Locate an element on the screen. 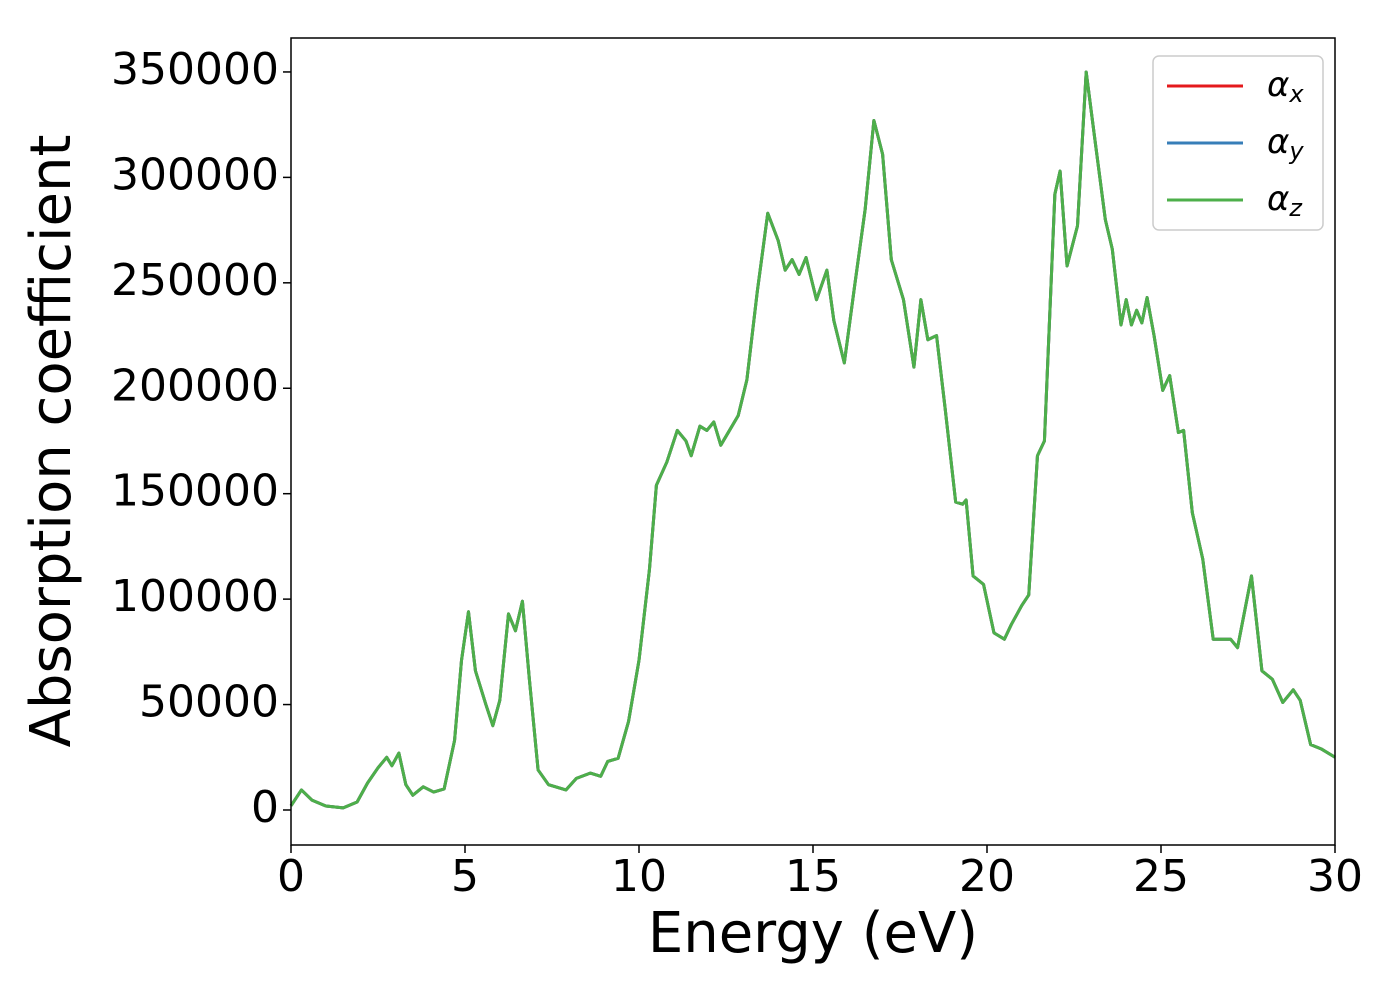 This screenshot has width=1400, height=1000. x-tick-label: 5 is located at coordinates (465, 876).